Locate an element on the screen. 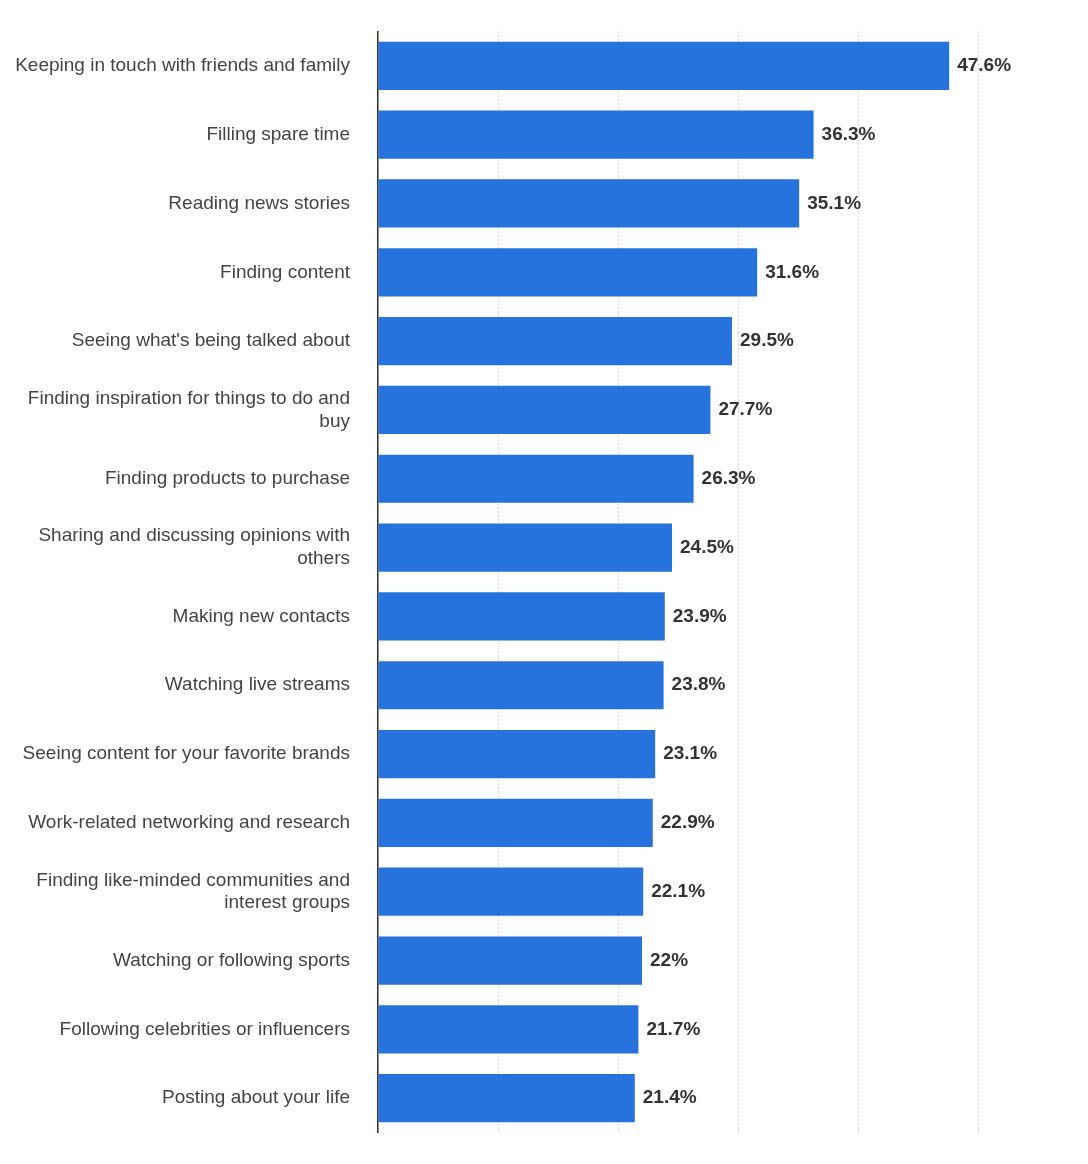 Image resolution: width=1088 pixels, height=1164 pixels. data-label: 24.5% is located at coordinates (707, 546).